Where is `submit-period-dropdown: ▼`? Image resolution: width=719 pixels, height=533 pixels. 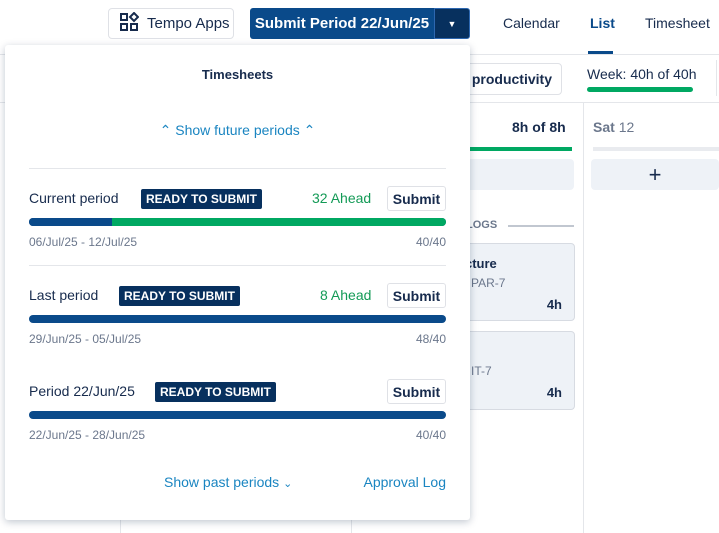
submit-period-dropdown: ▼ is located at coordinates (452, 23).